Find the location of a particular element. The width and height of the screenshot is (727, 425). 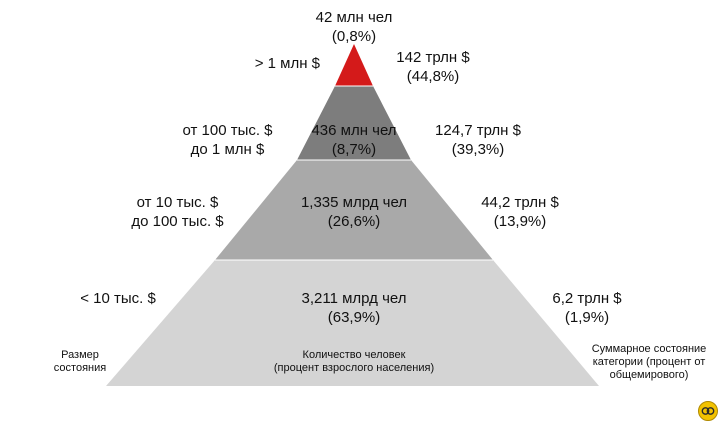

logo-glyph is located at coordinates (708, 411).